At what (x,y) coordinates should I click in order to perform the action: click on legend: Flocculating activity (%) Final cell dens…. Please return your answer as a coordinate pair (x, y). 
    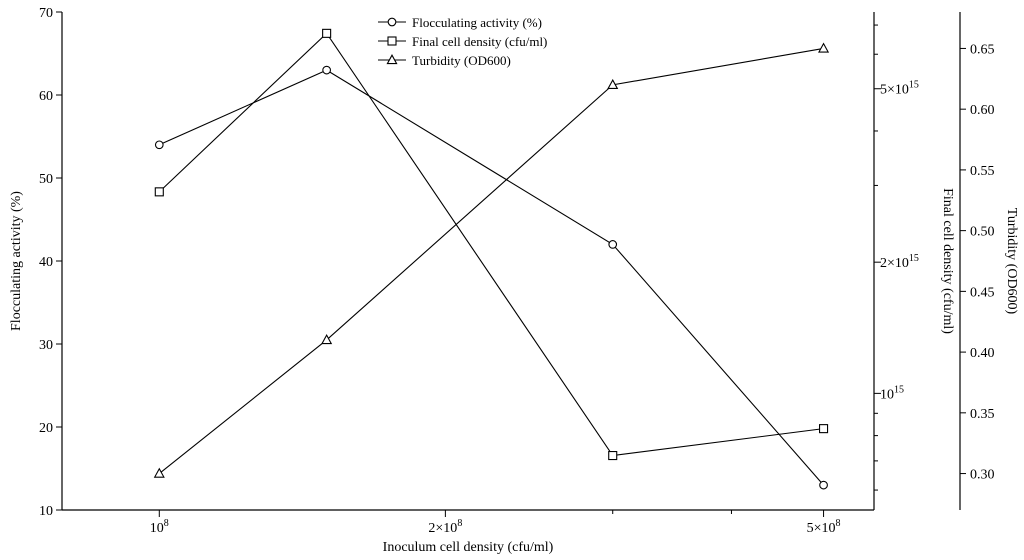
    Looking at the image, I should click on (462, 41).